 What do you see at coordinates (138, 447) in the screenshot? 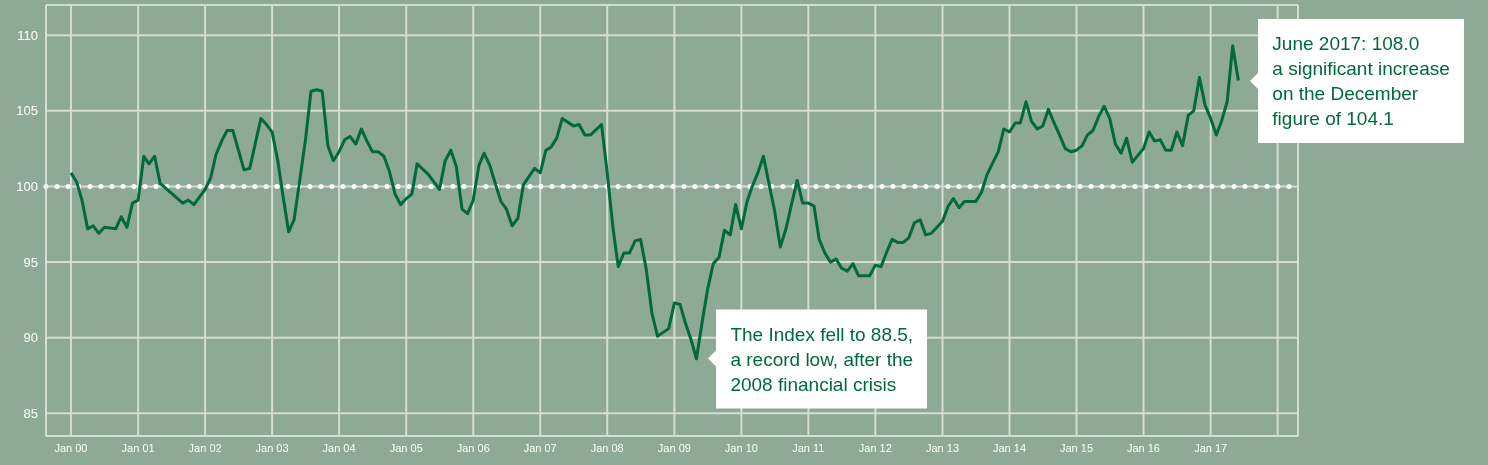
I see `x-tick-label: Jan 01` at bounding box center [138, 447].